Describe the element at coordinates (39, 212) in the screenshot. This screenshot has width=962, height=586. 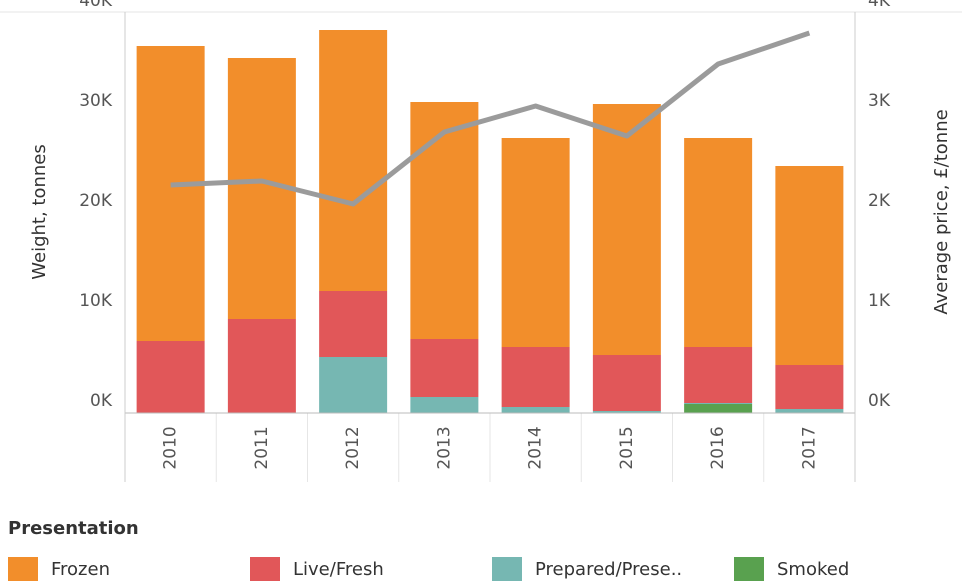
I see `y-axis-title: Weight, tonnes` at that location.